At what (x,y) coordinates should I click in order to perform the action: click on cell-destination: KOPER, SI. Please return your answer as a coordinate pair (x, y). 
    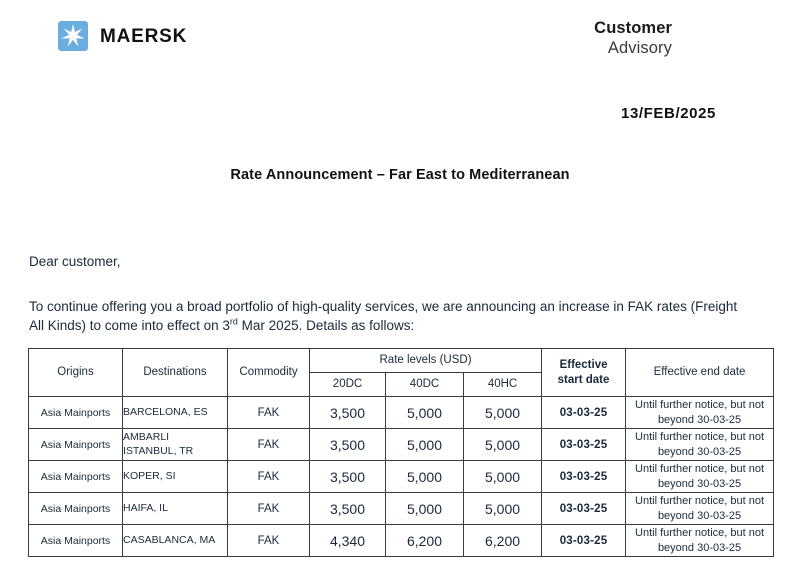
    Looking at the image, I should click on (175, 476).